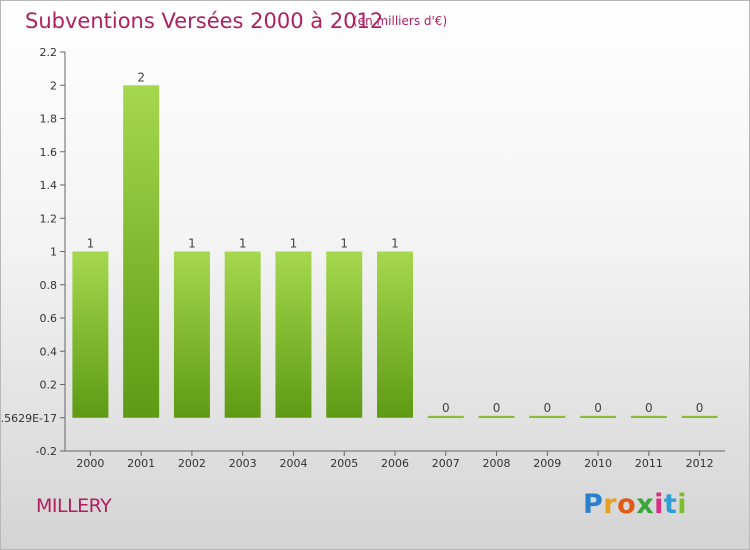  Describe the element at coordinates (49, 52) in the screenshot. I see `y-tick-label: 2.2` at that location.